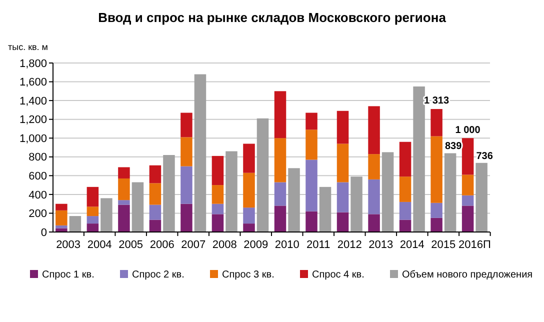 This screenshot has width=544, height=322. What do you see at coordinates (224, 245) in the screenshot?
I see `x-tick-label: 2008` at bounding box center [224, 245].